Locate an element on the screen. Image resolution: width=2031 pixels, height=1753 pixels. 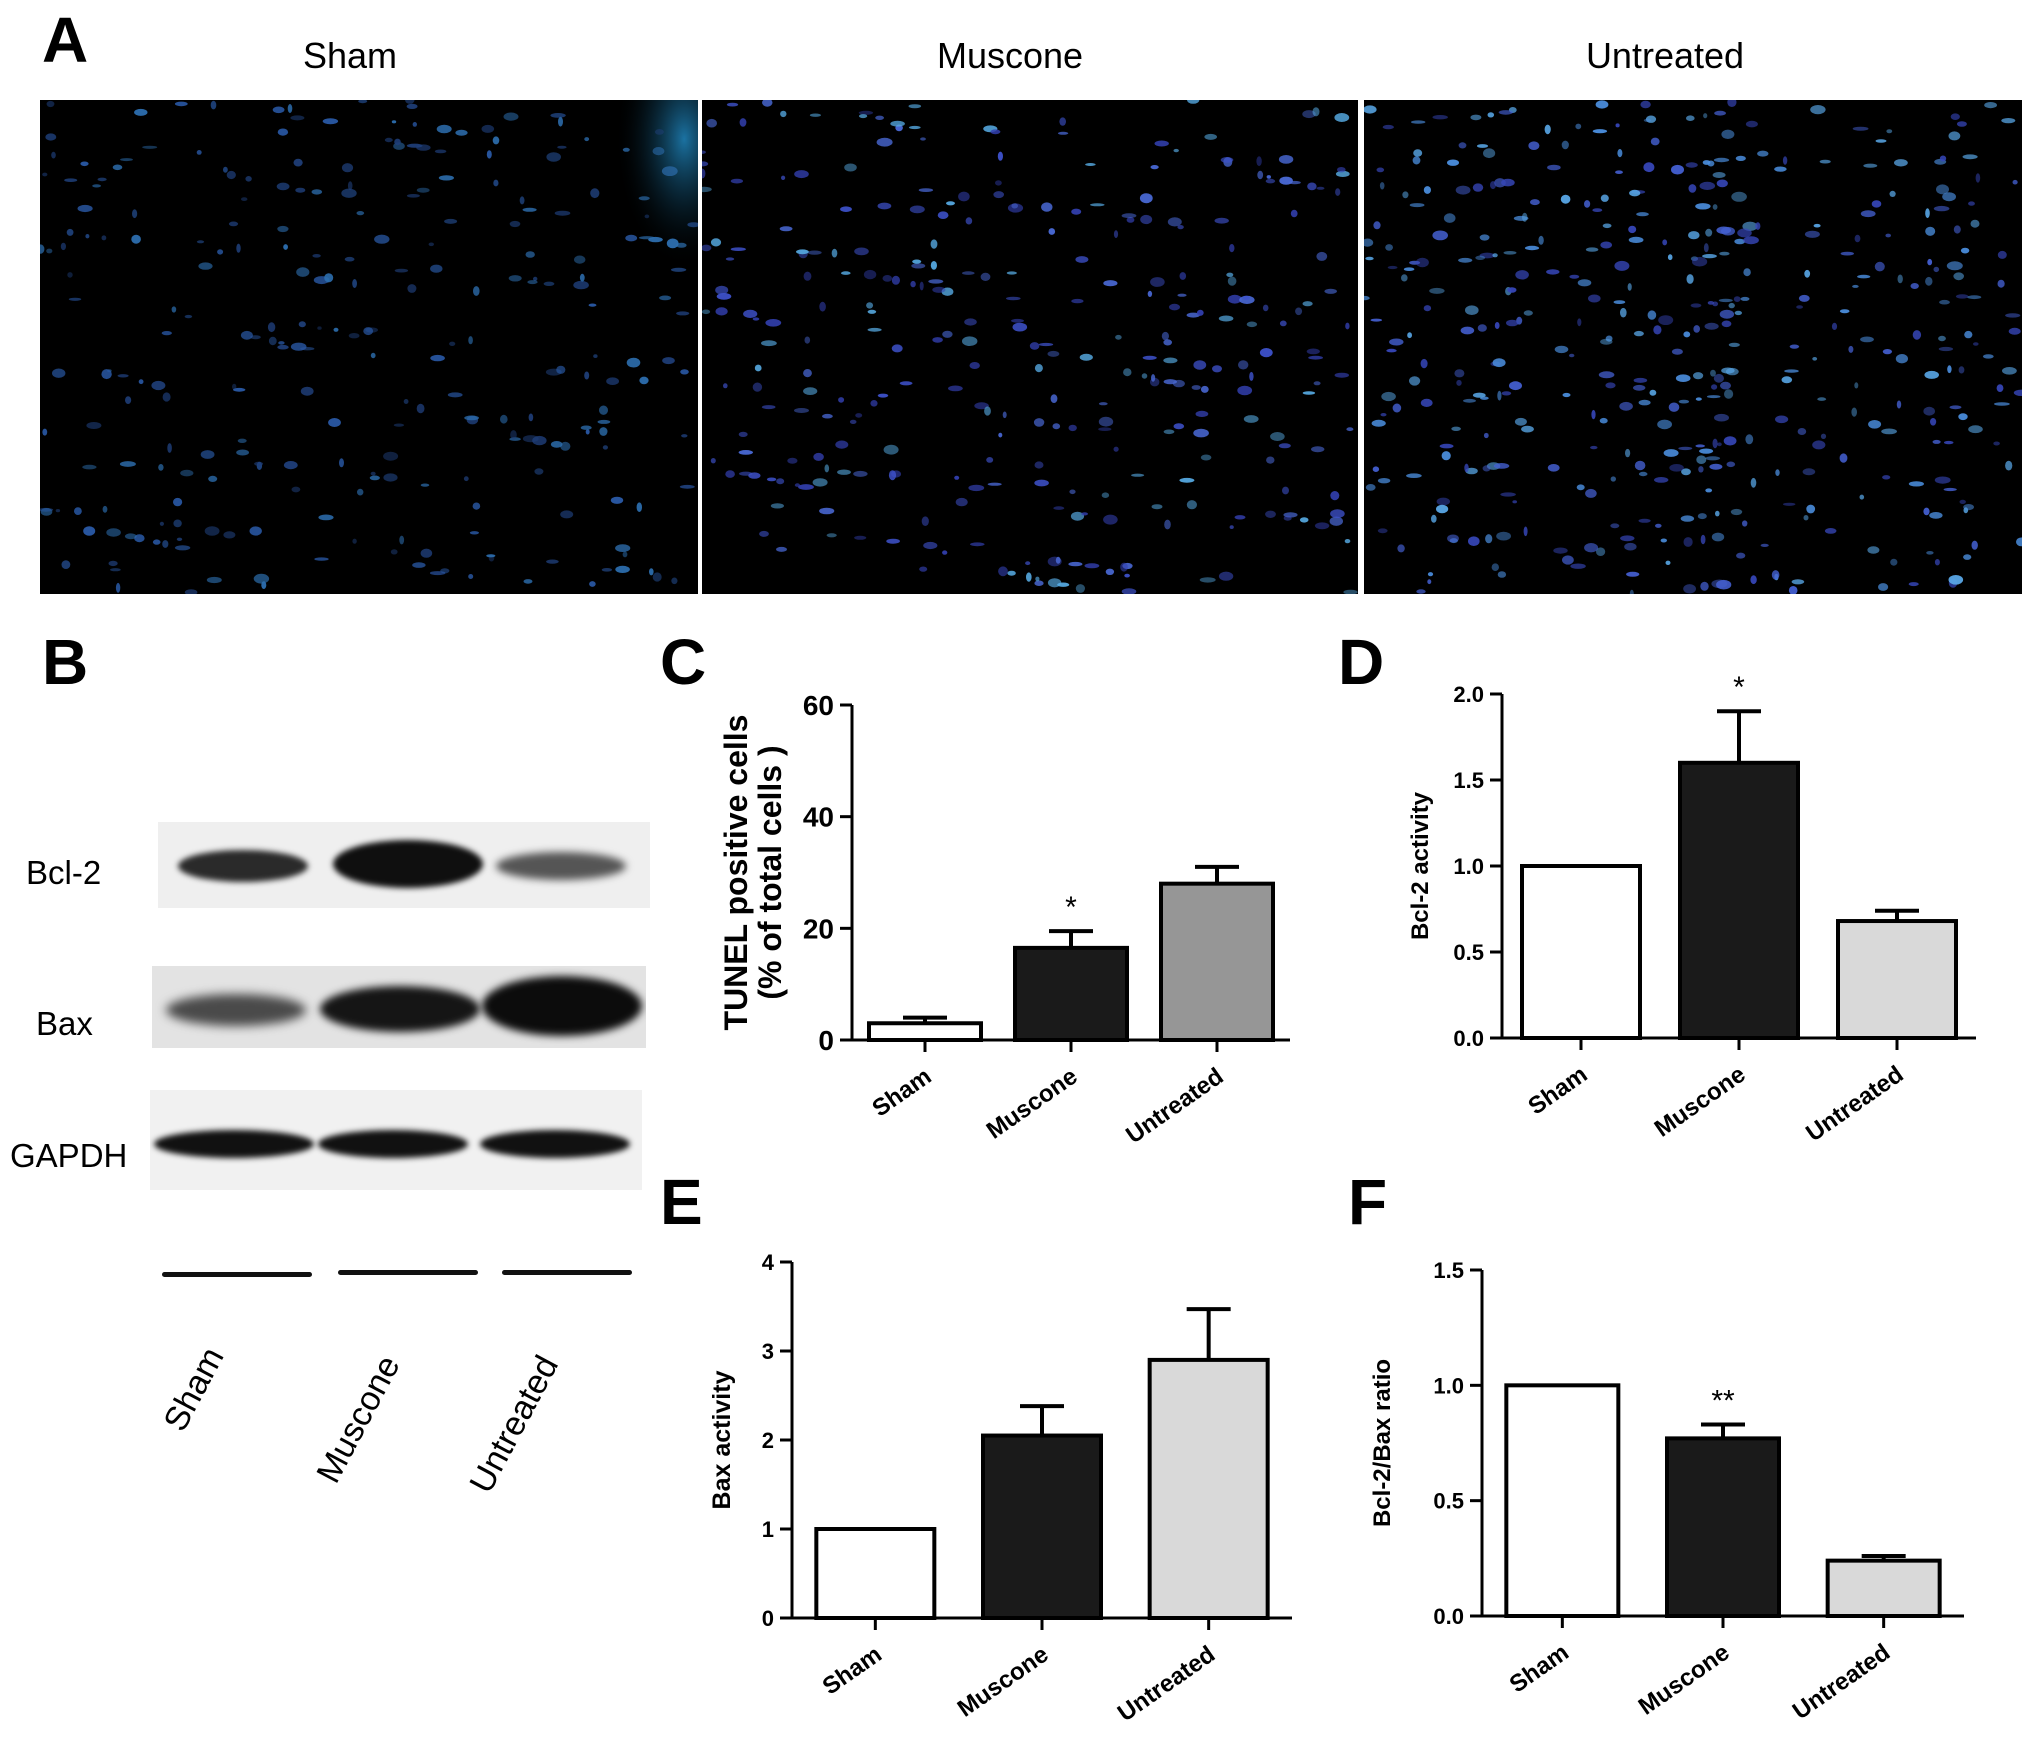
y-tick-label: 3 is located at coordinates (768, 1351).